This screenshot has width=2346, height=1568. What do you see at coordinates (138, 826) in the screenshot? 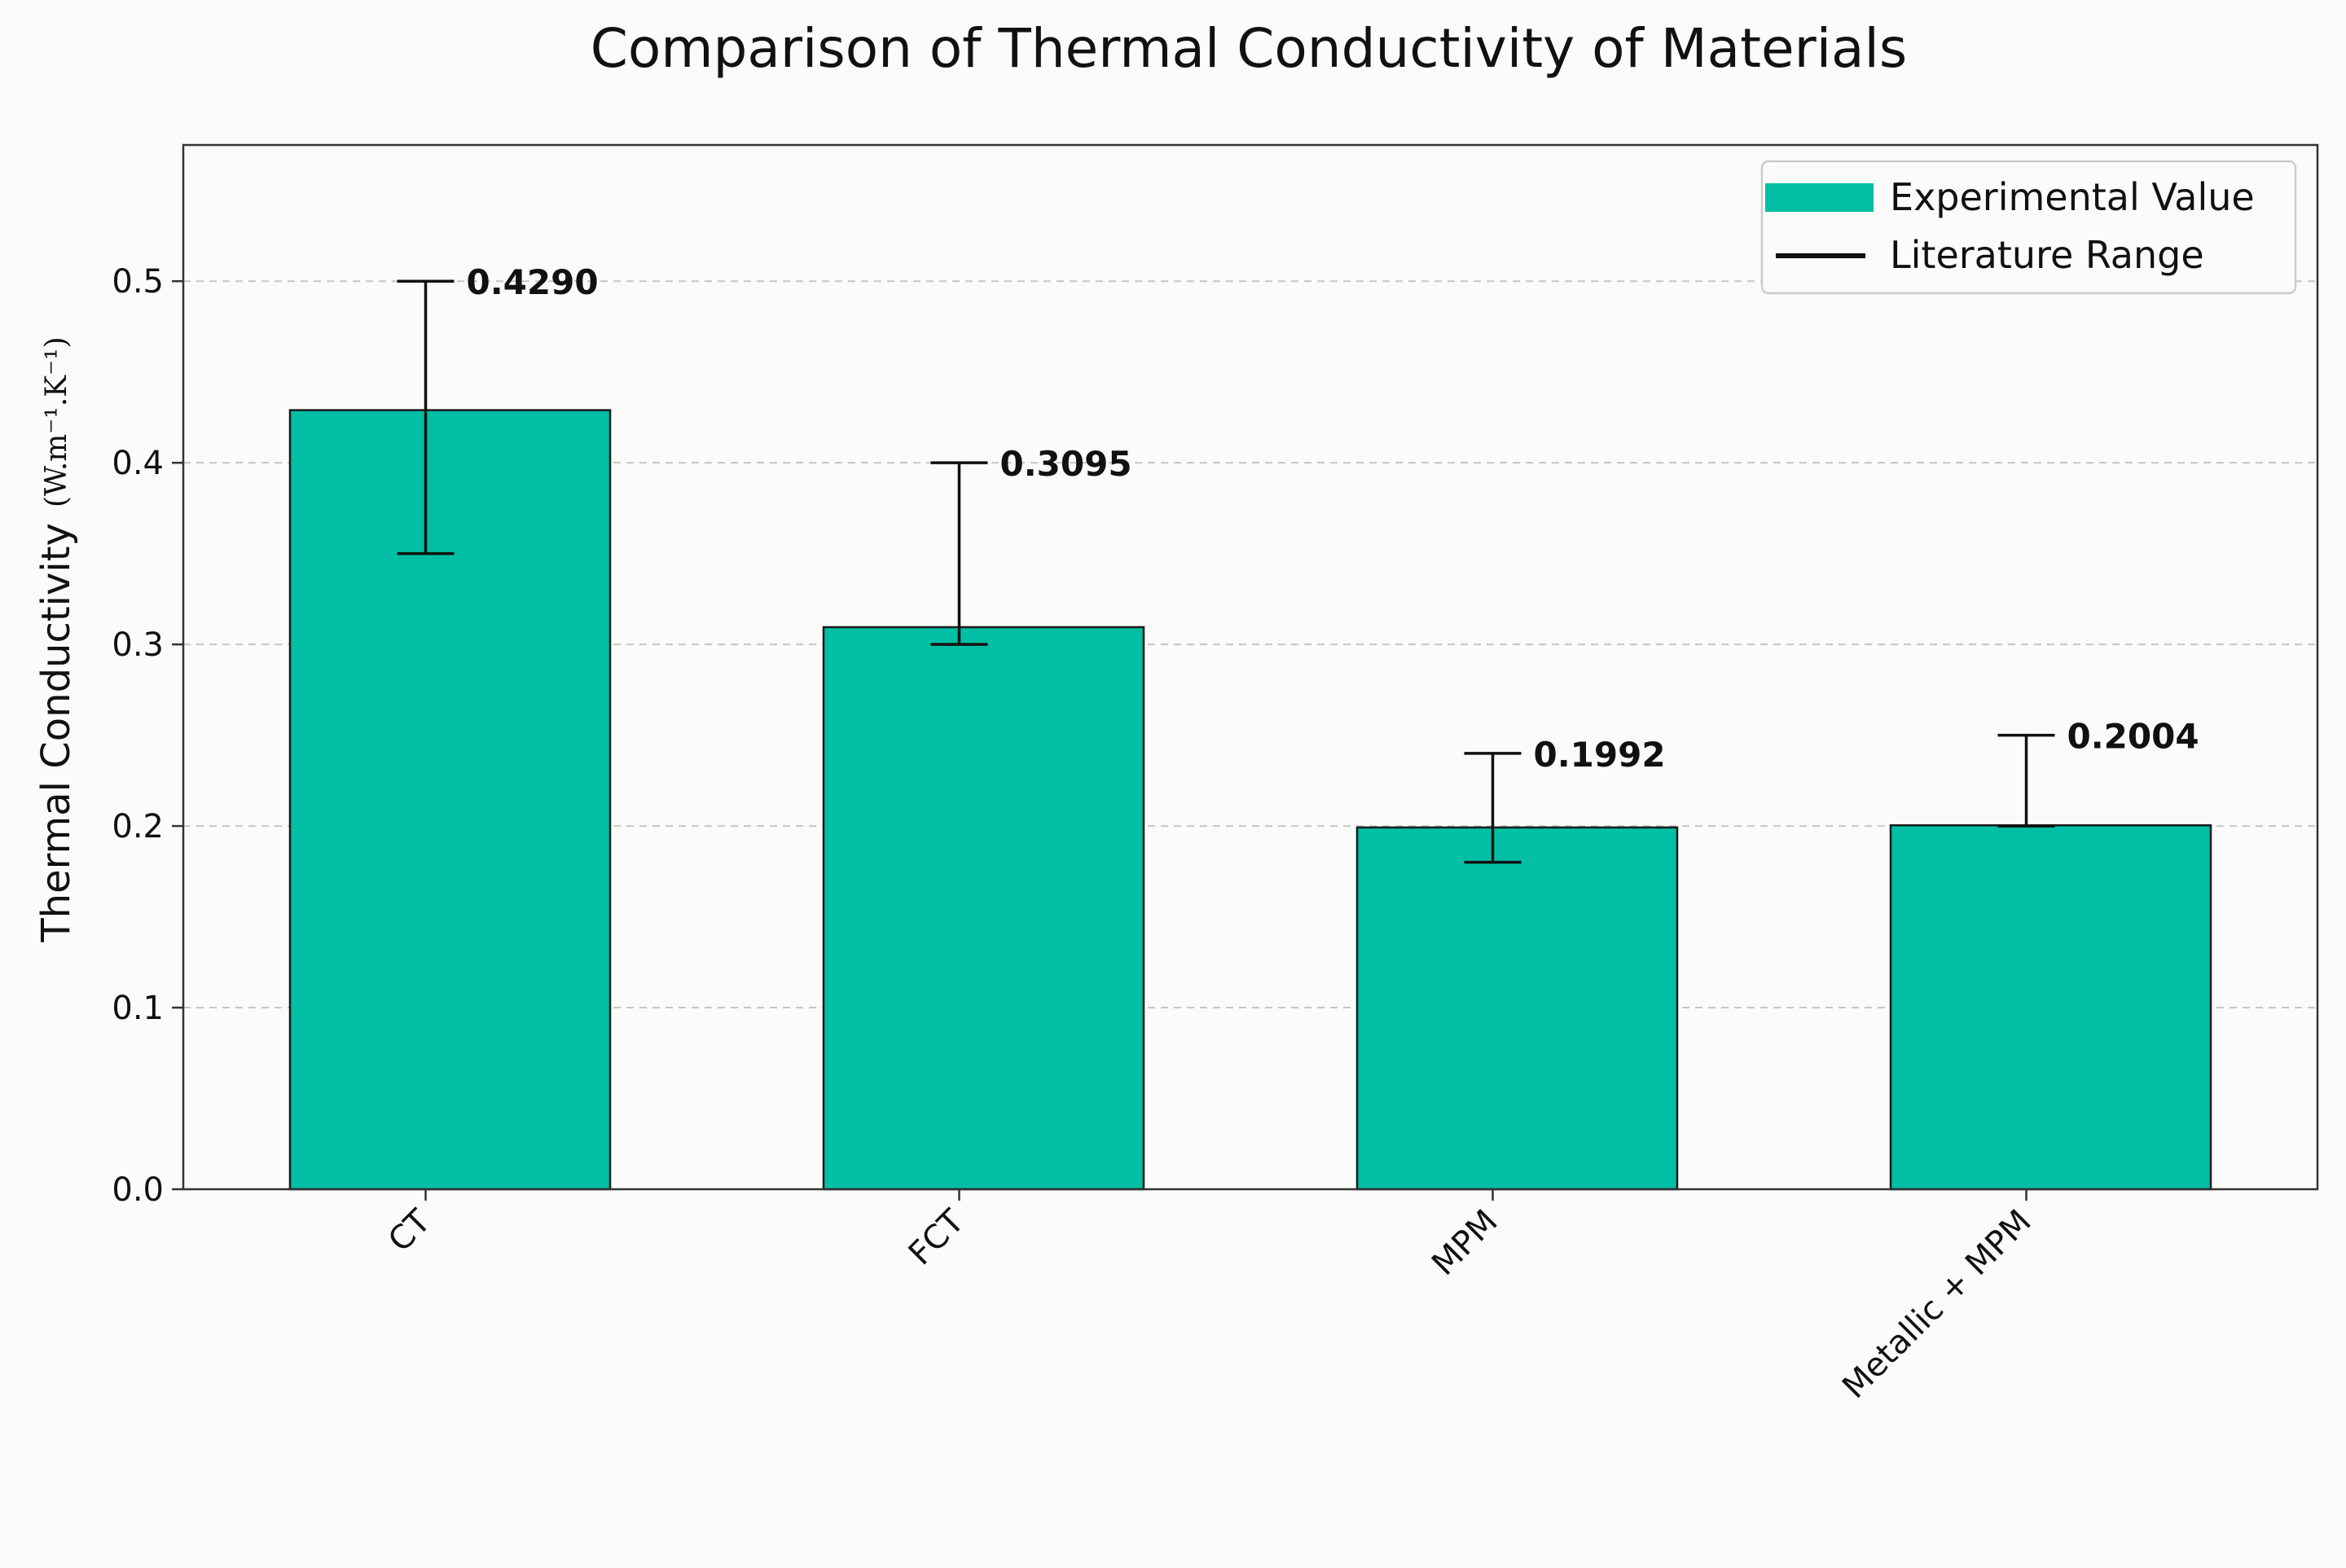
I see `y-tick-label: 0.2` at bounding box center [138, 826].